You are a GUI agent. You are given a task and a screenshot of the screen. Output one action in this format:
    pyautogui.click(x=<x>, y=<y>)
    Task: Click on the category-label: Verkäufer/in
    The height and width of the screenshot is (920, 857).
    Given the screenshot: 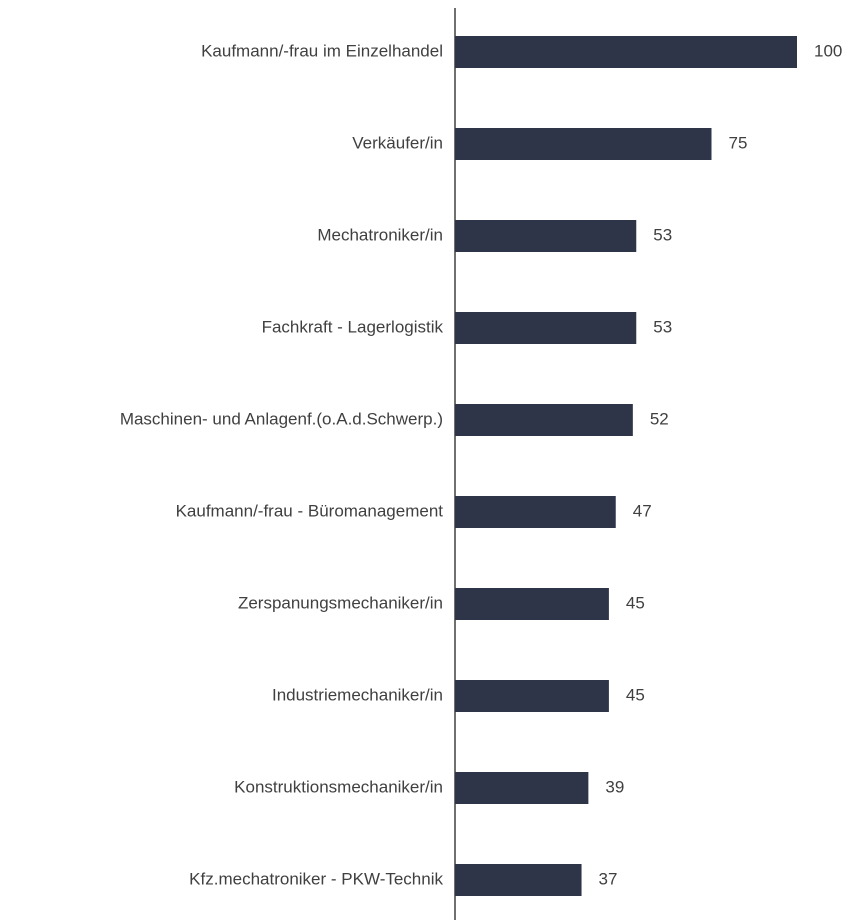 What is the action you would take?
    pyautogui.click(x=397, y=142)
    